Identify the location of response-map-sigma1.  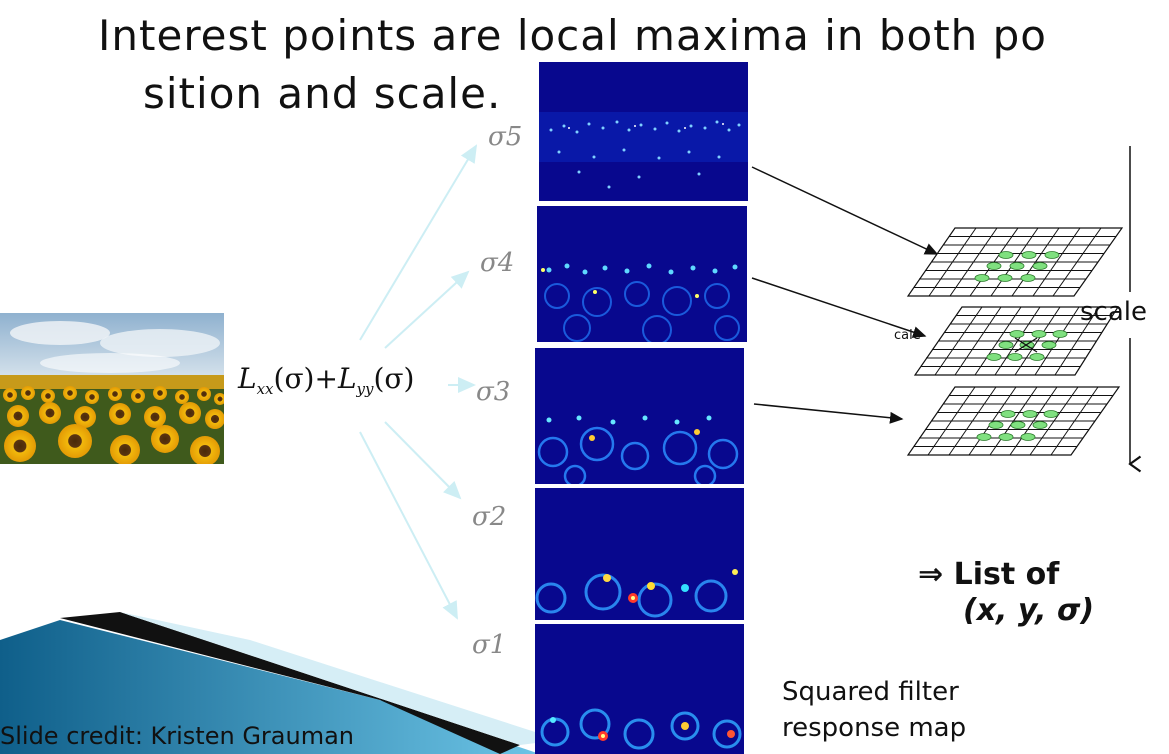
(639, 689).